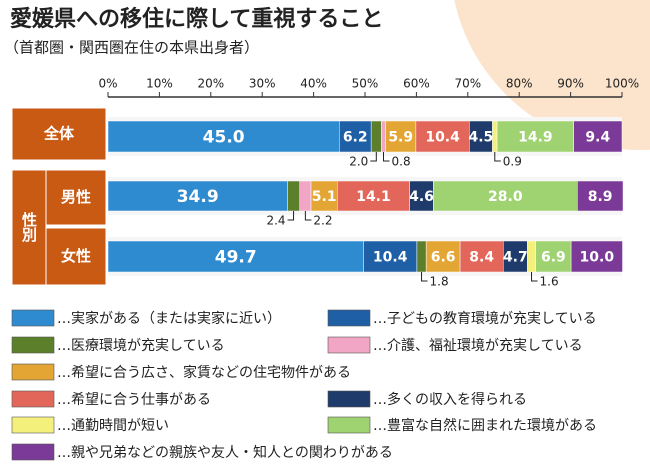  I want to click on row-label: 女性, so click(76, 256).